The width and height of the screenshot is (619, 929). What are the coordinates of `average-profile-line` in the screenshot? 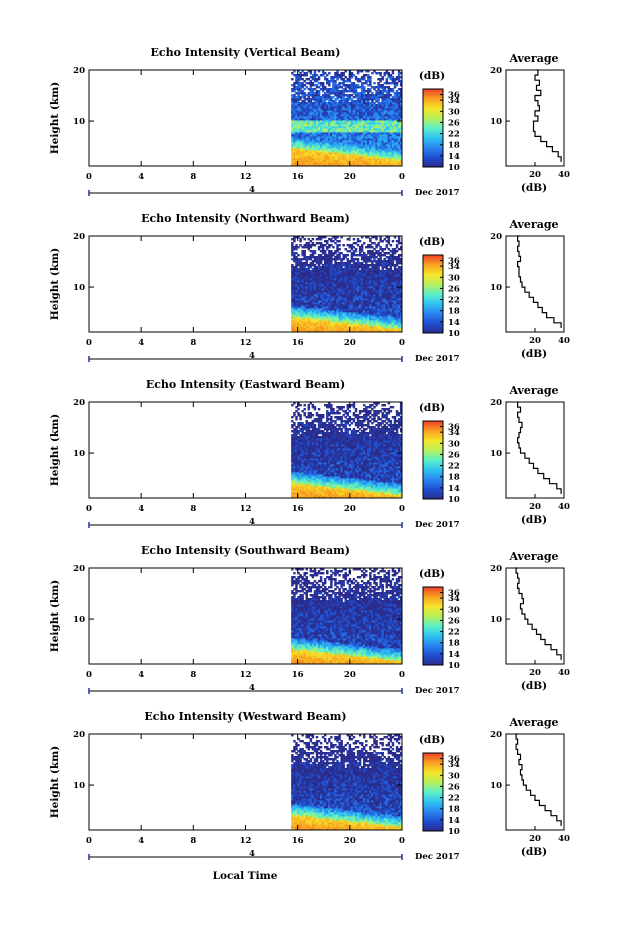 It's located at (539, 281).